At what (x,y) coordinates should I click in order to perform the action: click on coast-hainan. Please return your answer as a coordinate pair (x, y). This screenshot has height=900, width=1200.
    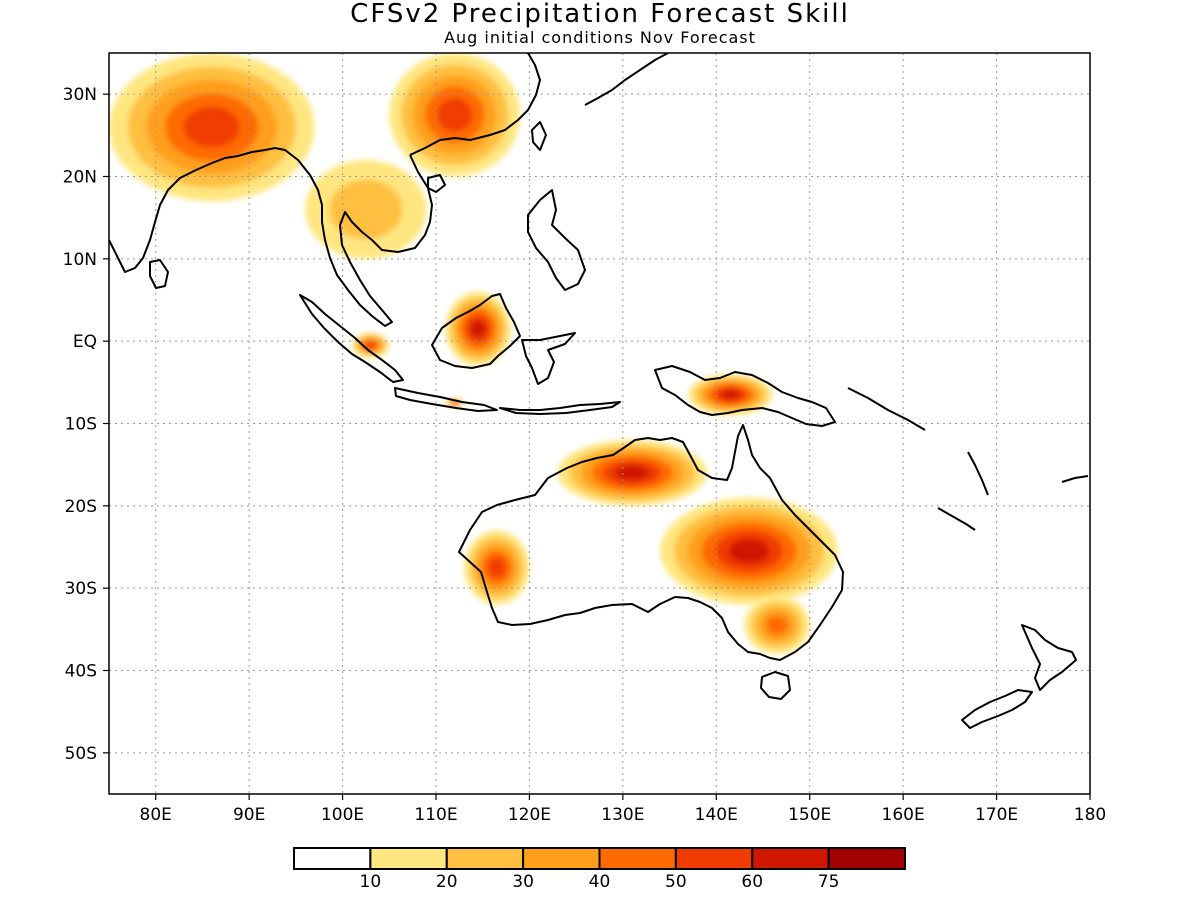
    Looking at the image, I should click on (436, 183).